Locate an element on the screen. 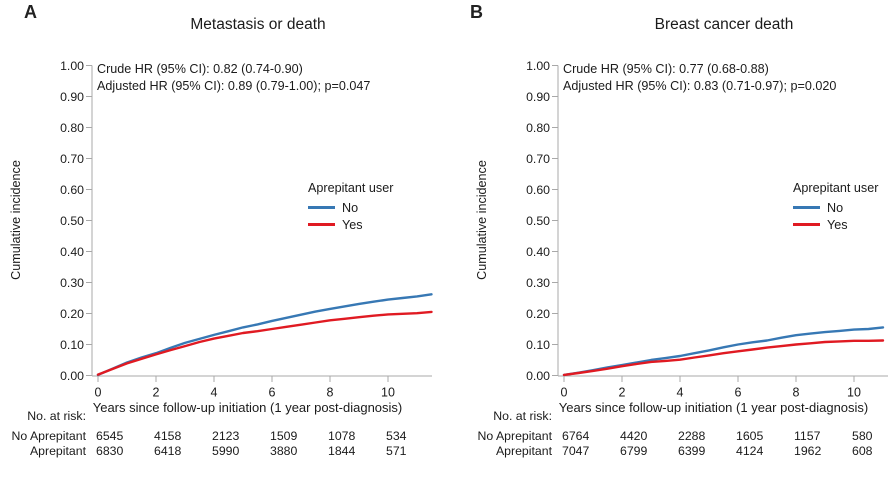 The image size is (891, 479). panel-label-a: A is located at coordinates (30, 12).